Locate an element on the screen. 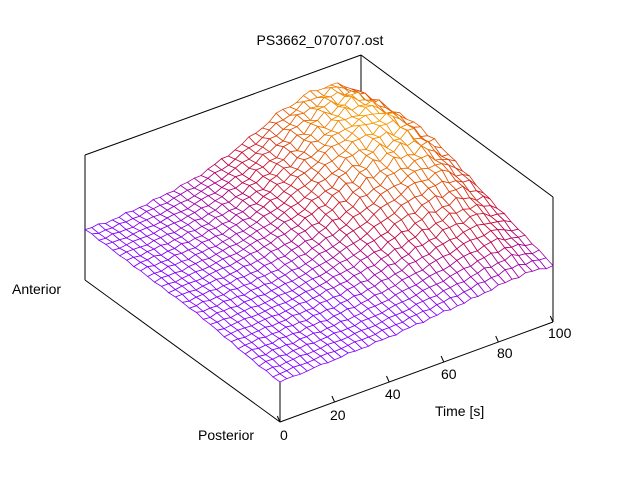  x-tick-label-100: 100 is located at coordinates (560, 333).